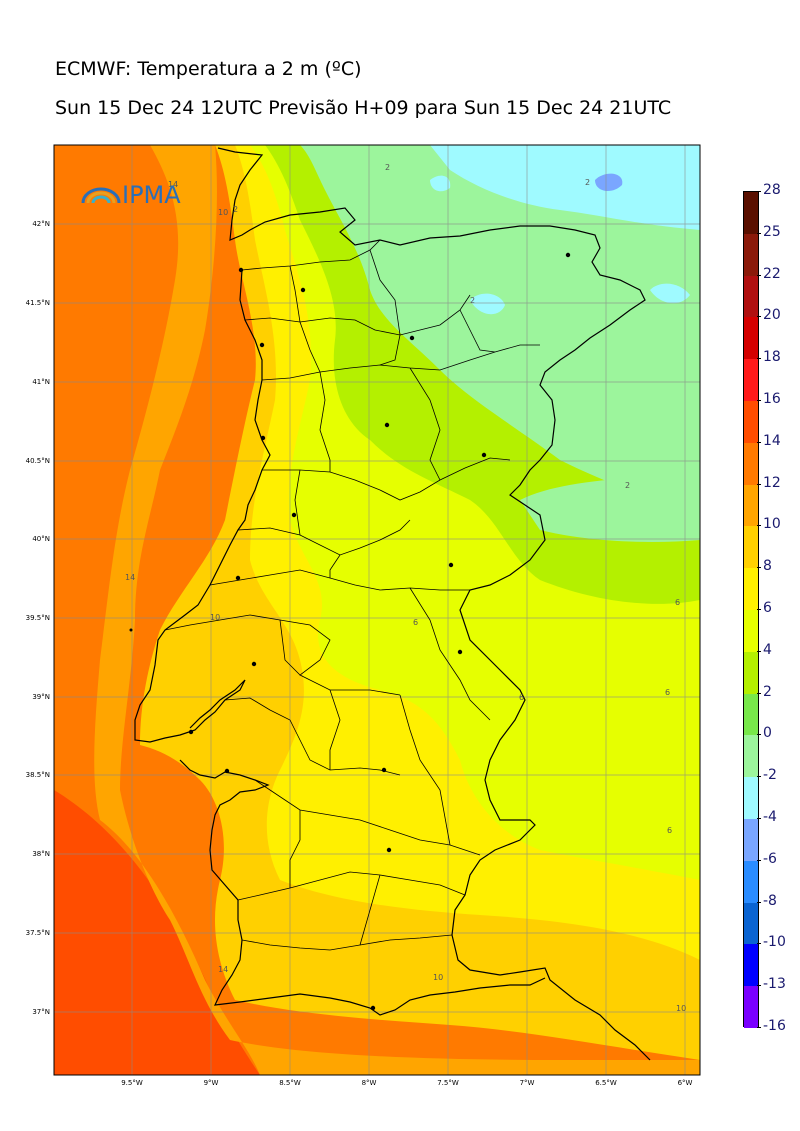 This screenshot has width=800, height=1131. Describe the element at coordinates (770, 775) in the screenshot. I see `colorbar-label: -2` at that location.